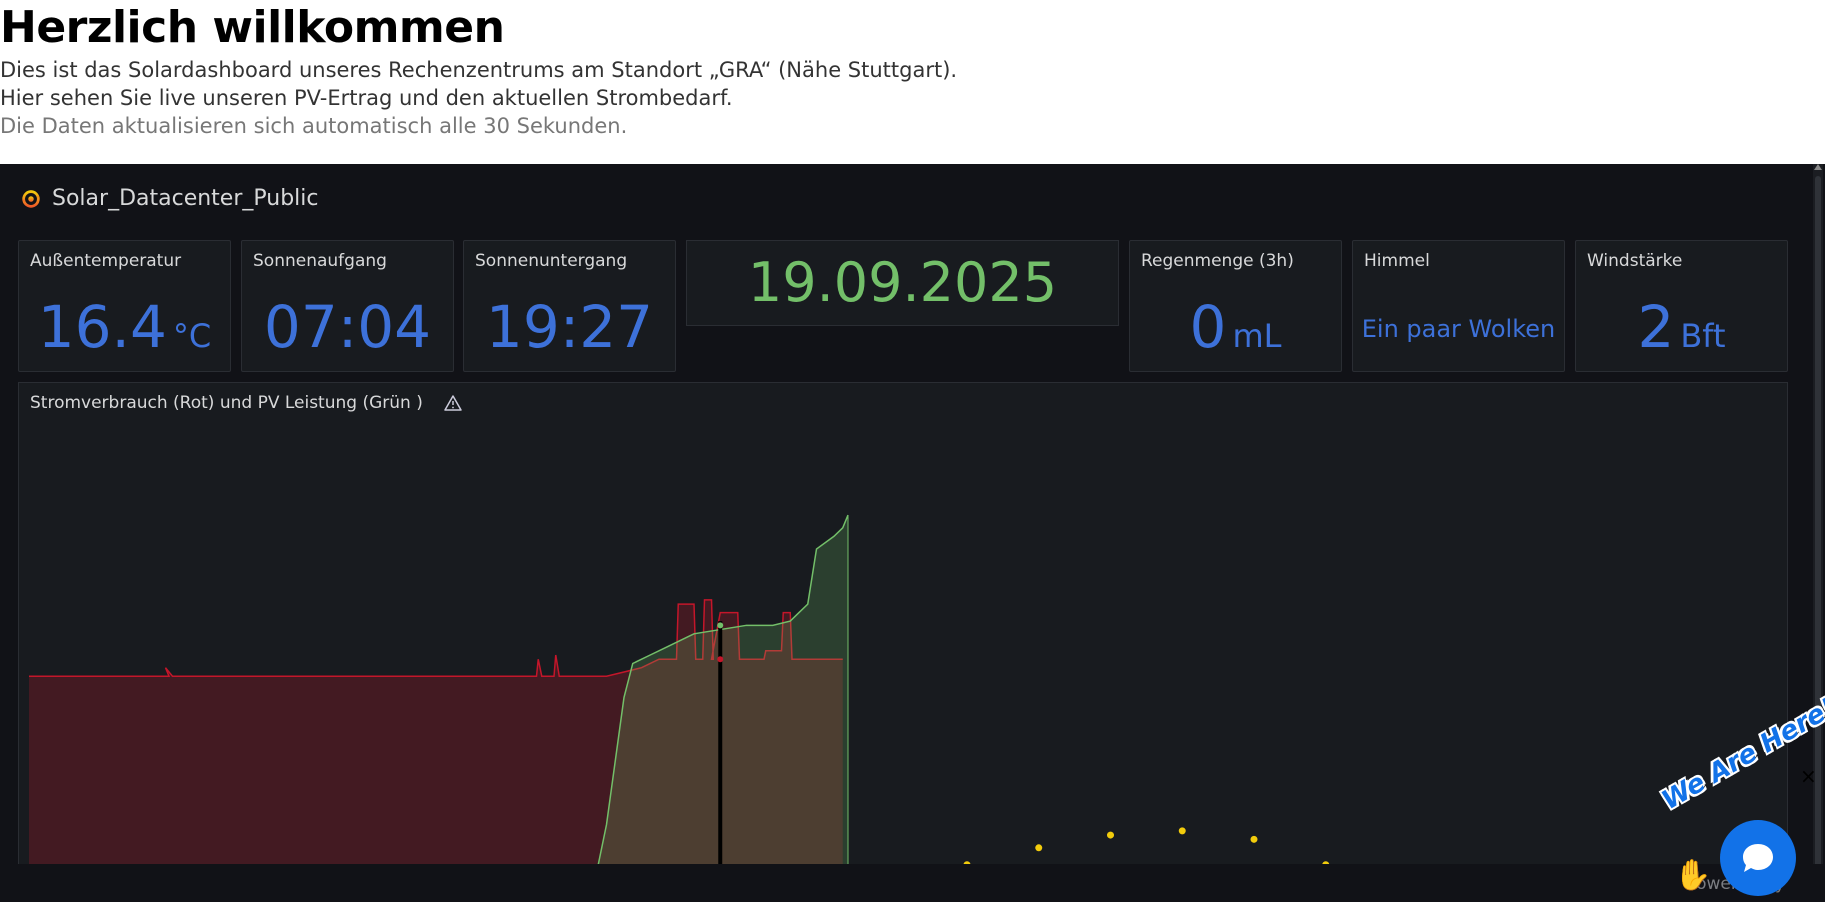 This screenshot has height=902, width=1825. I want to click on chat-bubble-icon, so click(1758, 858).